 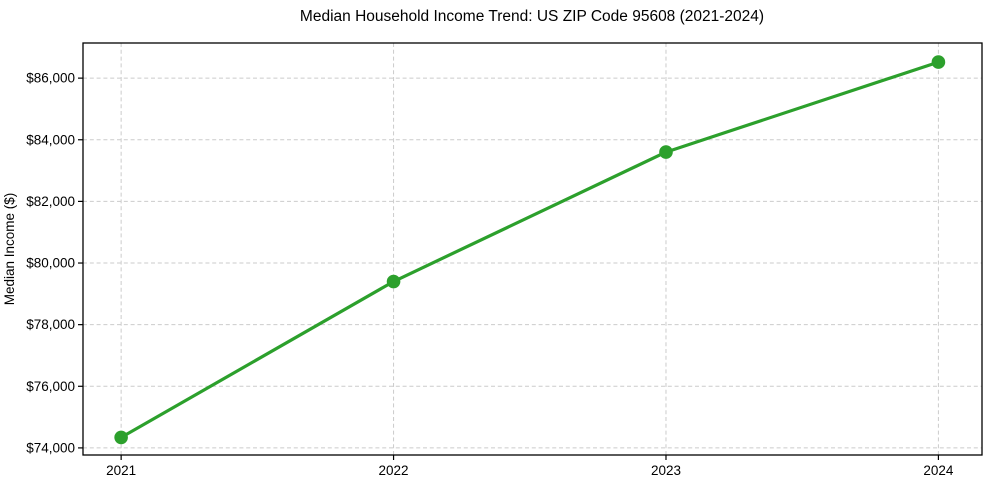 What do you see at coordinates (393, 281) in the screenshot?
I see `data-point-2022` at bounding box center [393, 281].